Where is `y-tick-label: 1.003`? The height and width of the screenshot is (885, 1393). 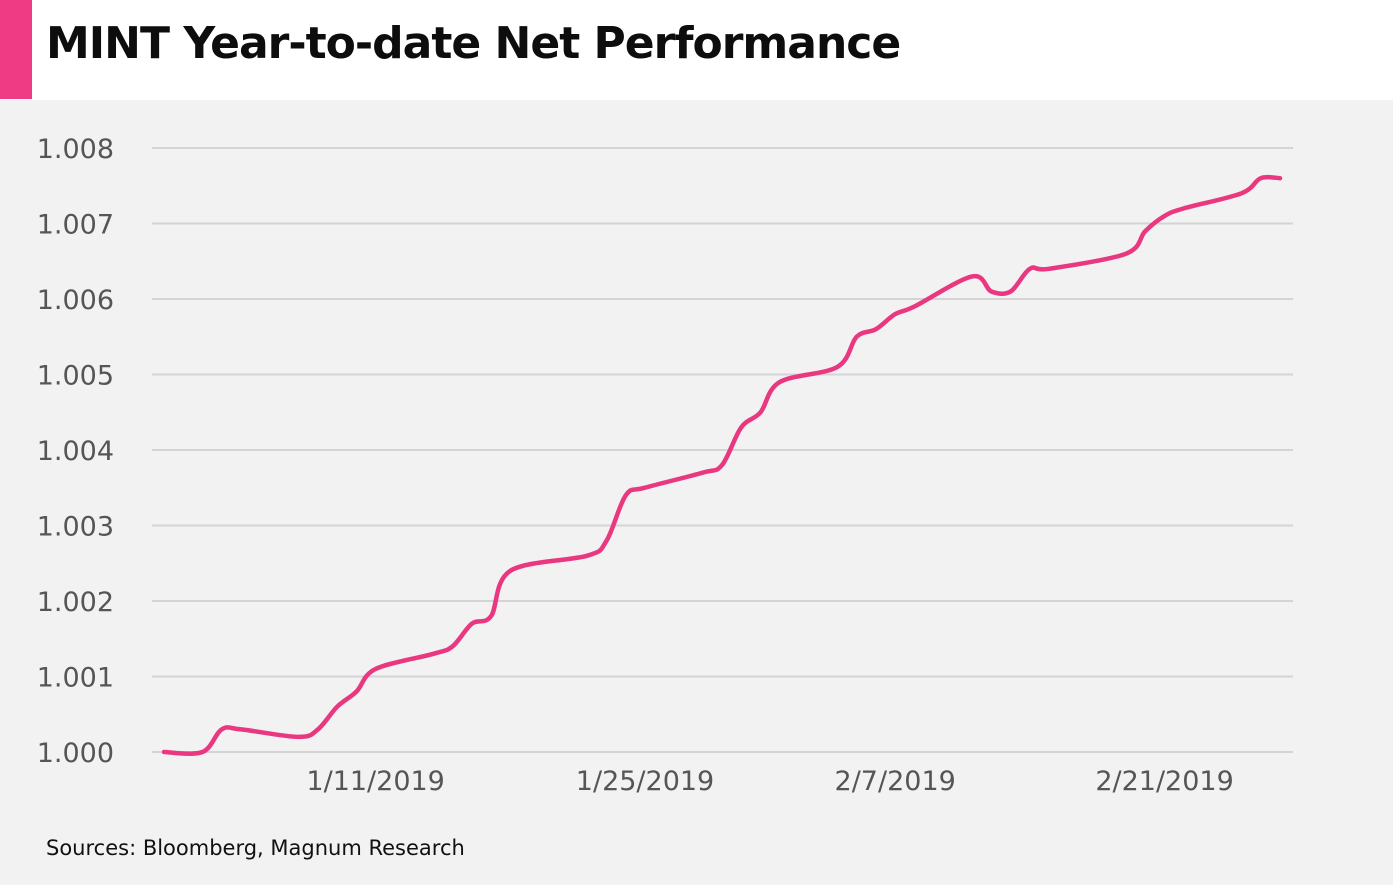
y-tick-label: 1.003 is located at coordinates (75, 527).